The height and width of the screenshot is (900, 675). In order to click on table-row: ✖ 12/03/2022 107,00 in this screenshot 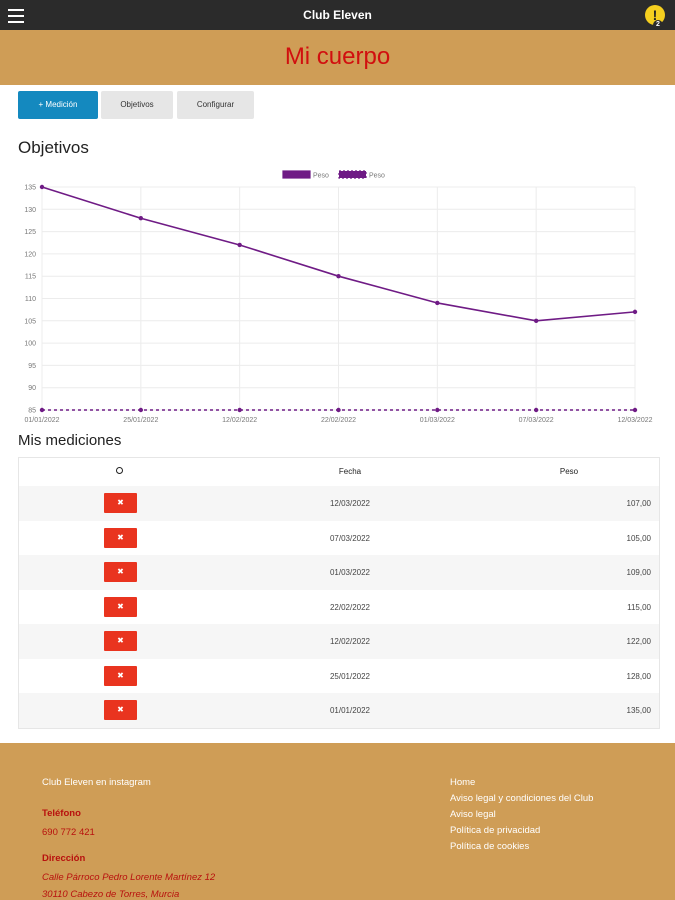, I will do `click(339, 503)`.